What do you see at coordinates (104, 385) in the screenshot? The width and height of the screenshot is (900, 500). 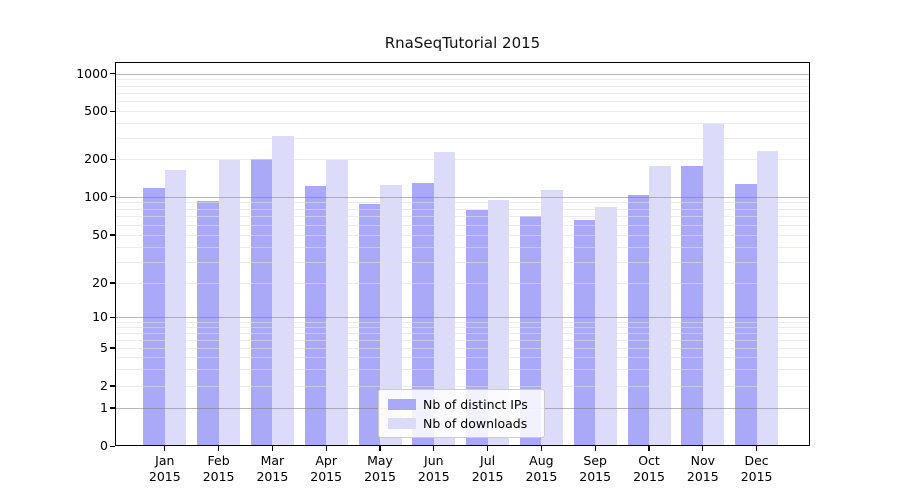 I see `y-tick-label: 2` at bounding box center [104, 385].